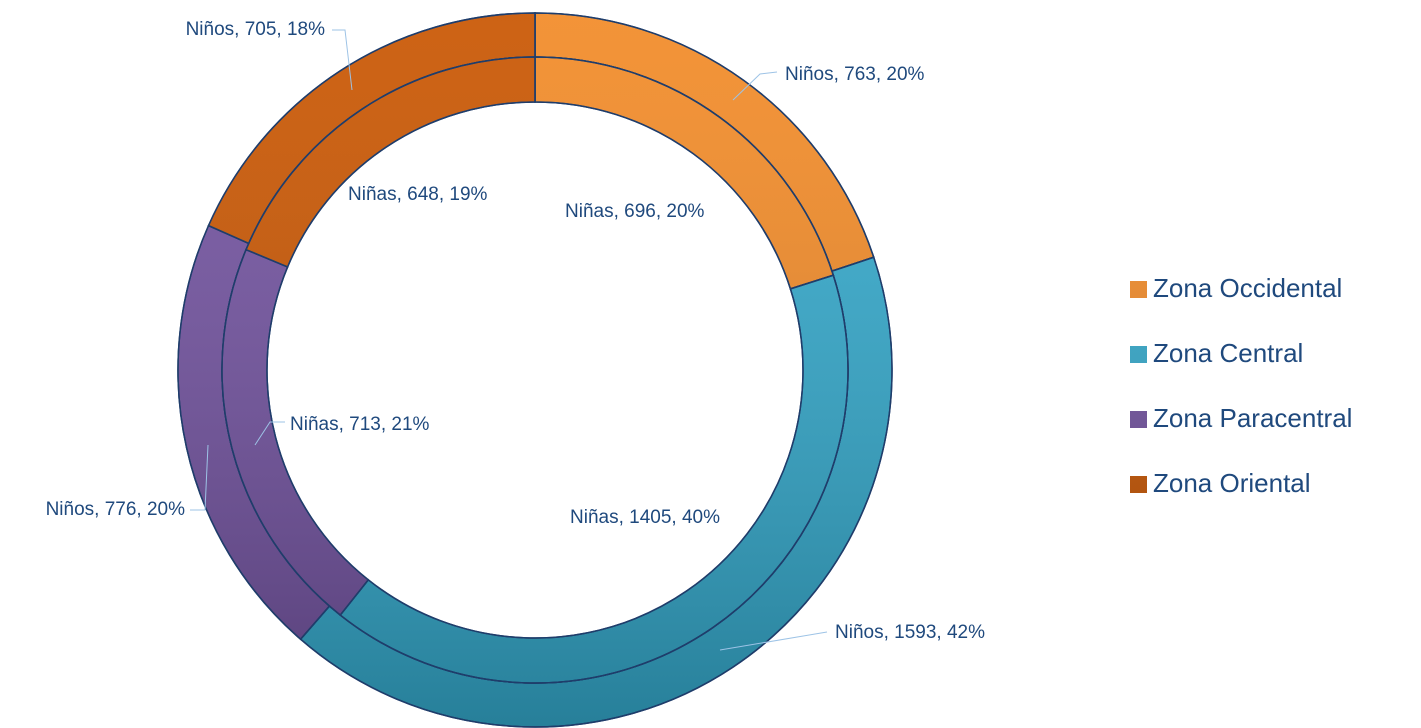 The image size is (1421, 728). Describe the element at coordinates (645, 517) in the screenshot. I see `data-label: Niñas, 1405, 40%` at that location.